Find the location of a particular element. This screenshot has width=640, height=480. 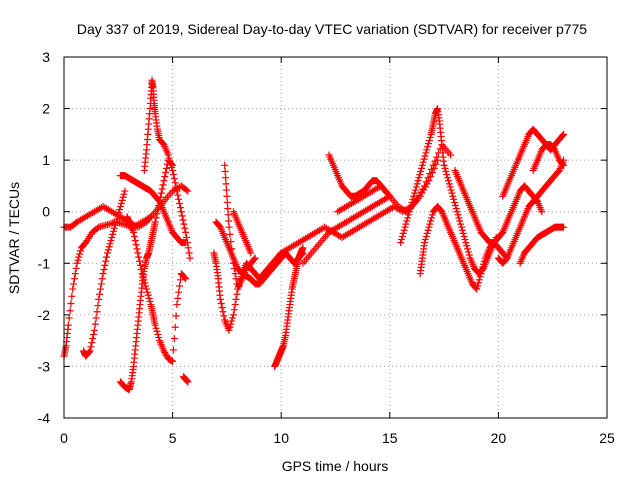

y-tick-label: -2 is located at coordinates (44, 315).